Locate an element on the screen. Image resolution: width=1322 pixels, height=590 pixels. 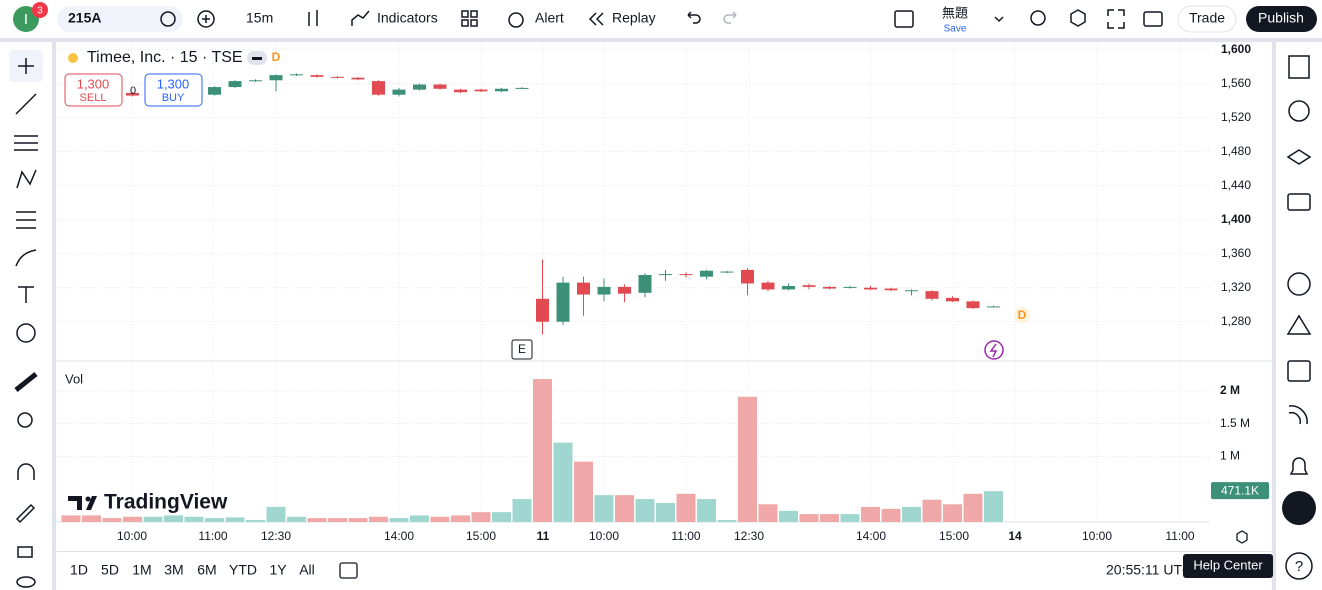
fullscreen-icon is located at coordinates (1116, 19).